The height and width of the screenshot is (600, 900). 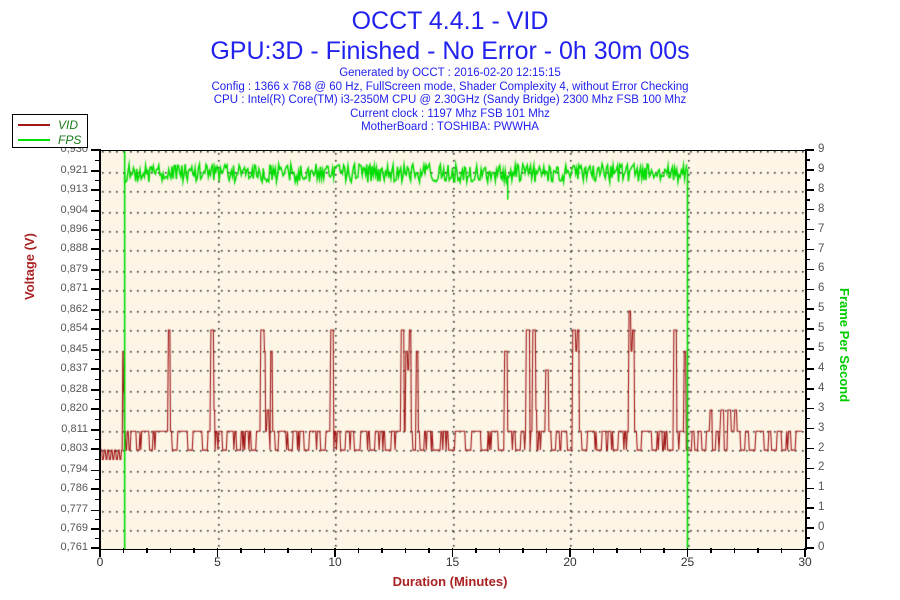 What do you see at coordinates (821, 248) in the screenshot?
I see `y-tick-label-right: 7` at bounding box center [821, 248].